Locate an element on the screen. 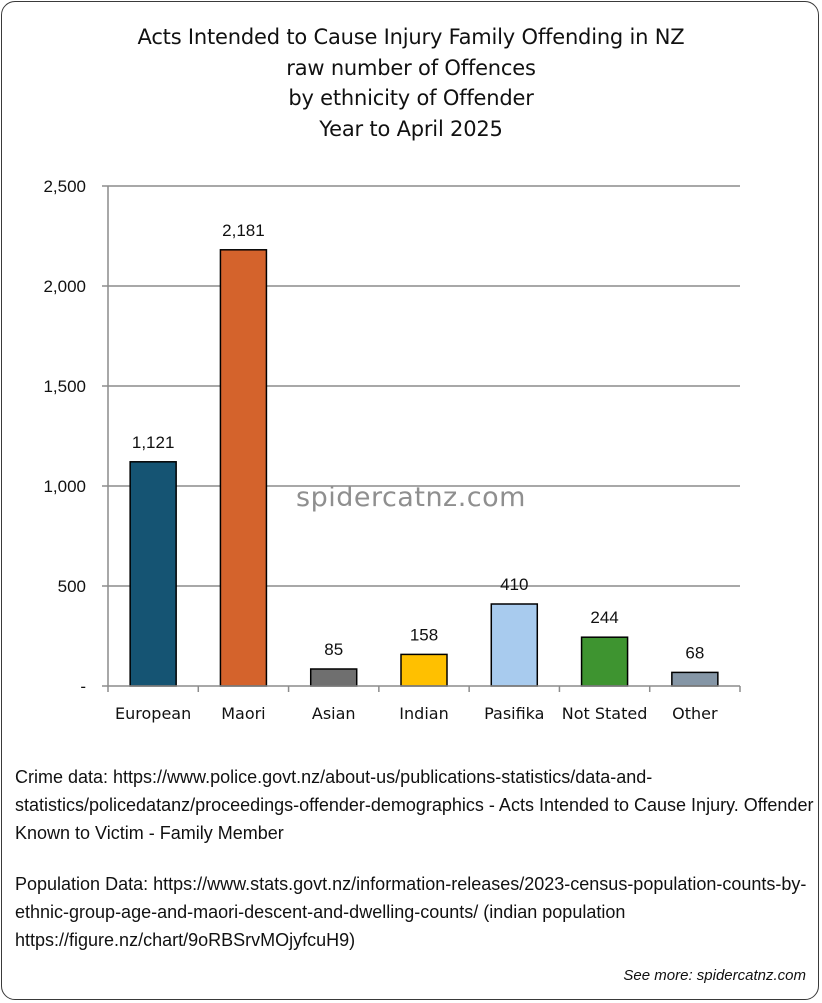 The height and width of the screenshot is (1003, 822). data-label: 1,121 is located at coordinates (153, 442).